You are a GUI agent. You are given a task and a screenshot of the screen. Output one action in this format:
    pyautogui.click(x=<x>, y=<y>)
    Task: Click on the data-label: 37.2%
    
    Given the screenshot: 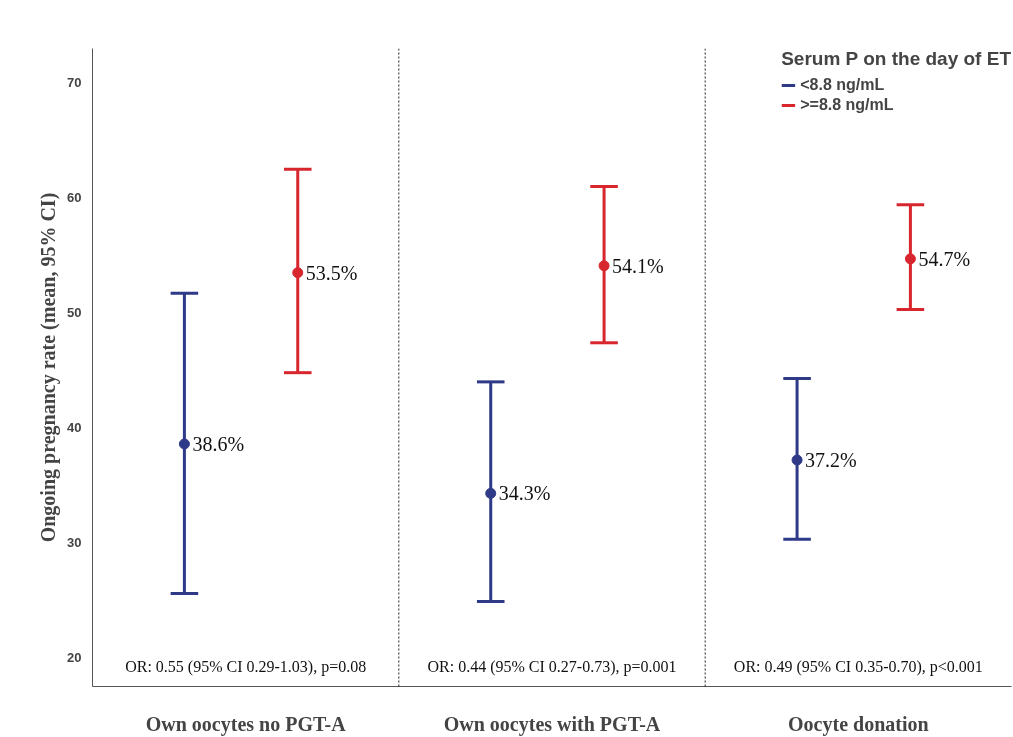 What is the action you would take?
    pyautogui.click(x=831, y=460)
    